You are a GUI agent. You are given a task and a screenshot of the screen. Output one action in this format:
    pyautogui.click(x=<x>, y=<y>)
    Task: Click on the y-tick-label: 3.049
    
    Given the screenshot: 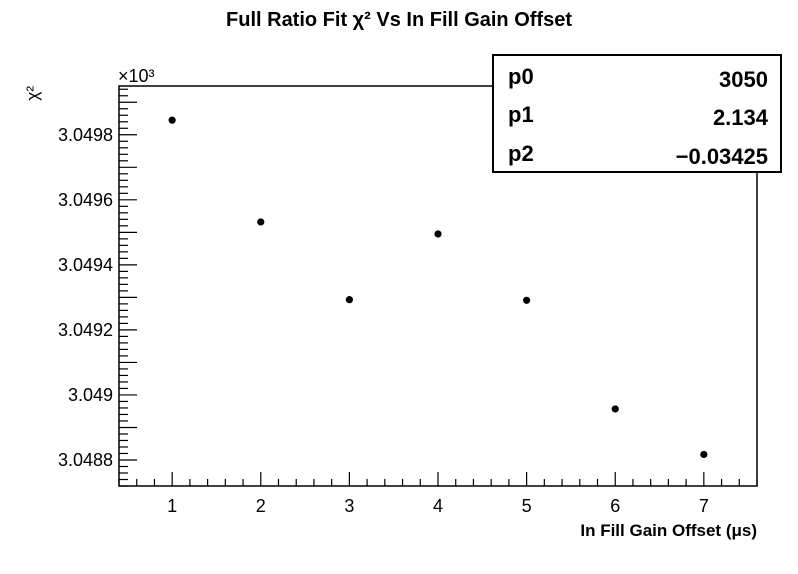 What is the action you would take?
    pyautogui.click(x=90, y=395)
    